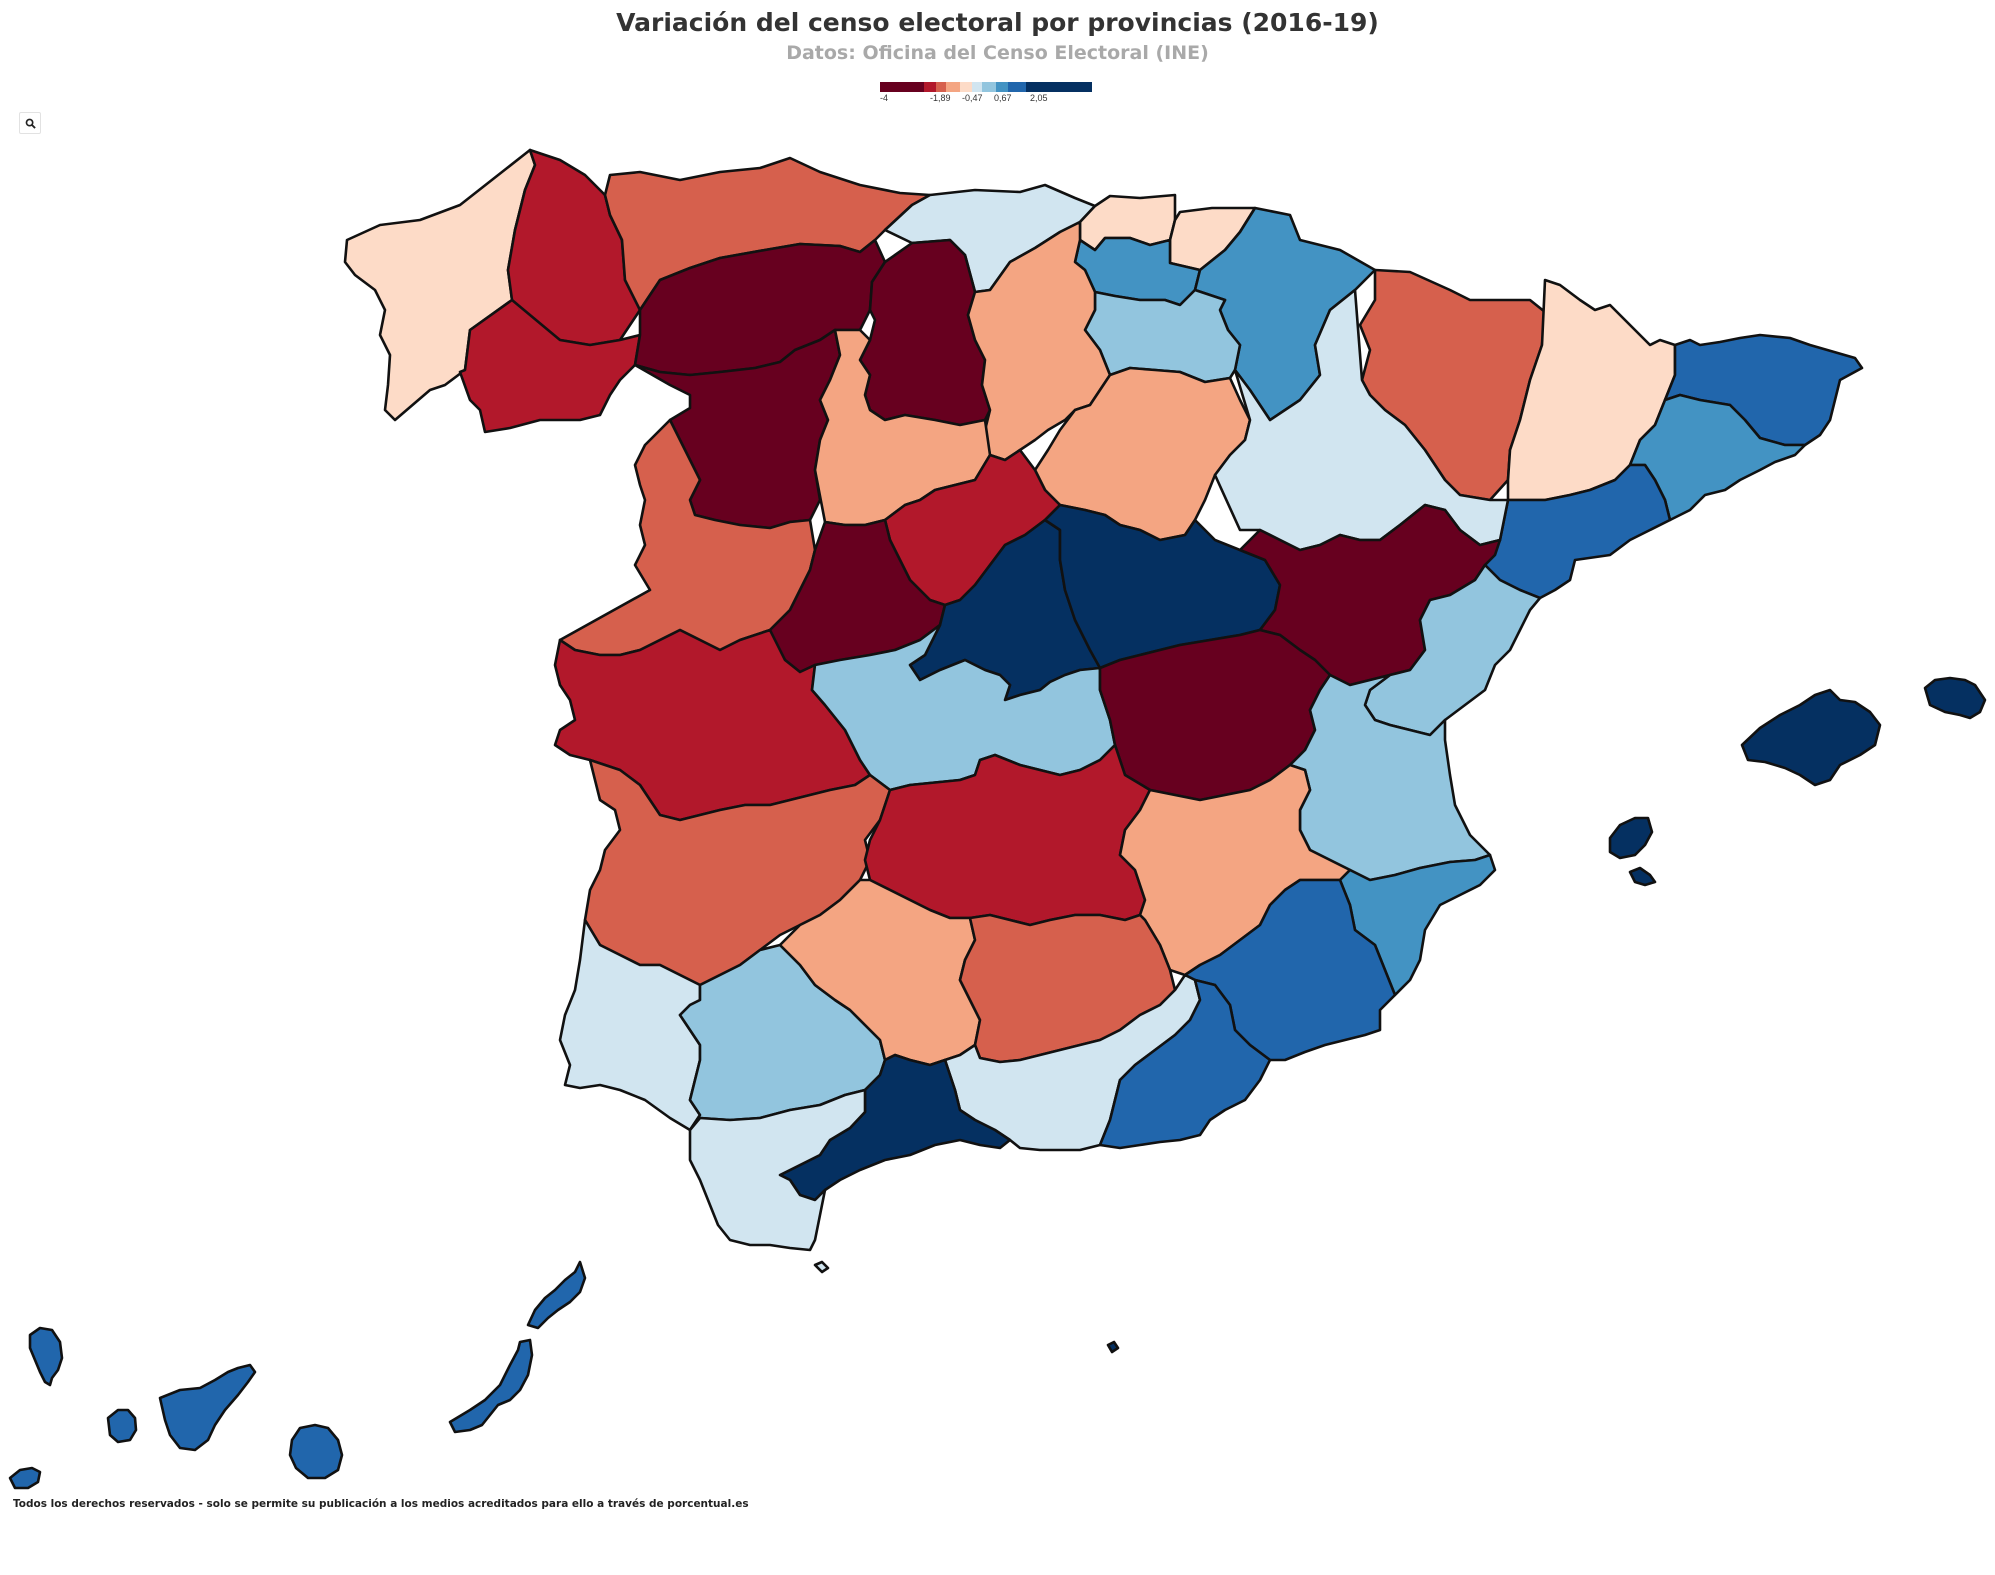 The width and height of the screenshot is (1995, 1575). I want to click on province-tenerife: Tenerife, so click(207, 1407).